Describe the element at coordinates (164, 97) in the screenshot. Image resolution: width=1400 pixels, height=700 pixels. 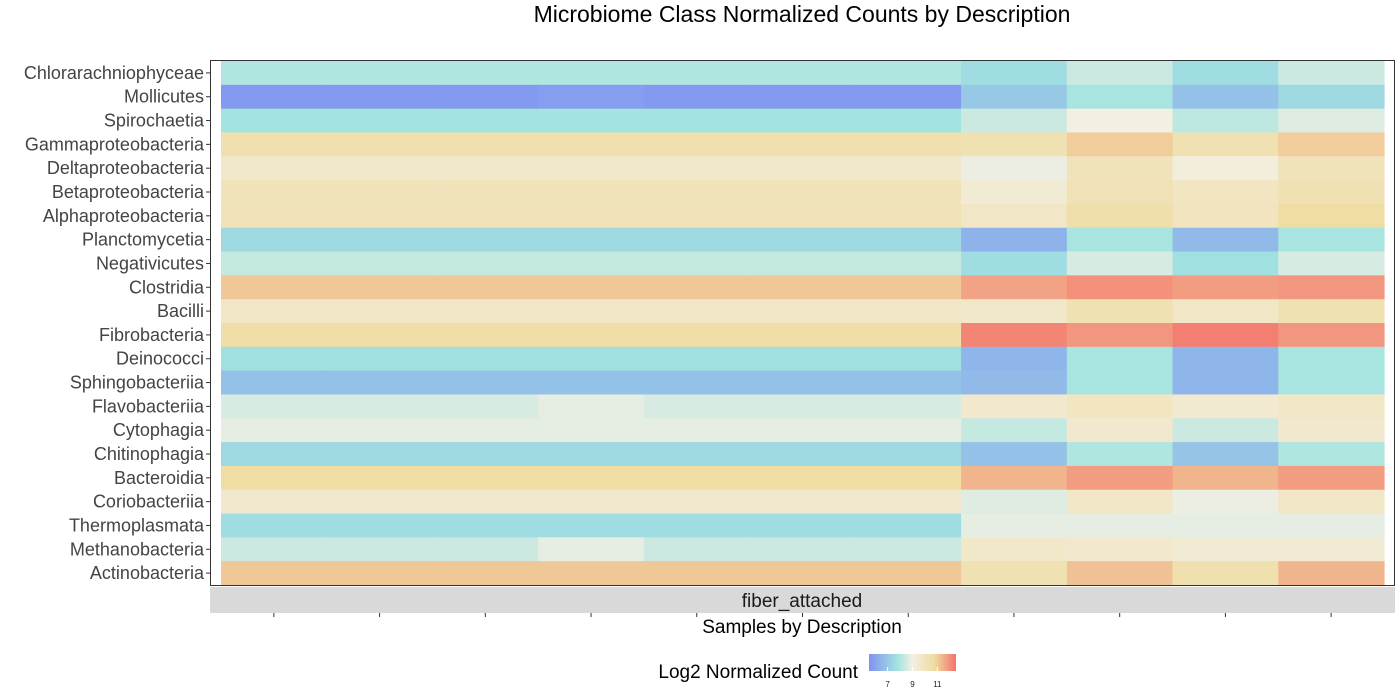
I see `row-label: Mollicutes` at that location.